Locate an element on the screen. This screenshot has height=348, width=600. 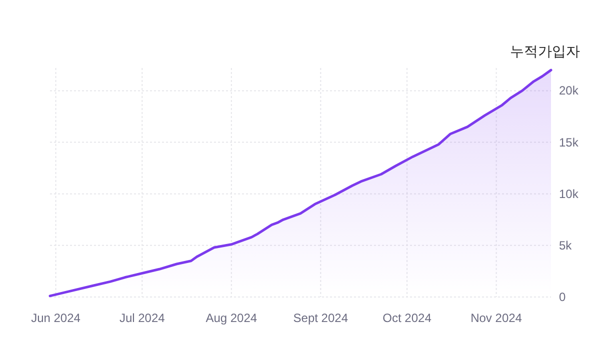
x-tick-label: Nov 2024 is located at coordinates (496, 318).